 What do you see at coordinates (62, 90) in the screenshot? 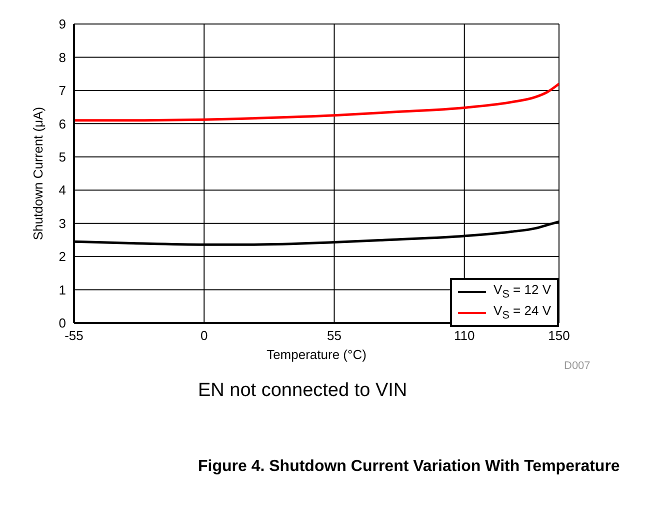
I see `y-tick-label: 7` at bounding box center [62, 90].